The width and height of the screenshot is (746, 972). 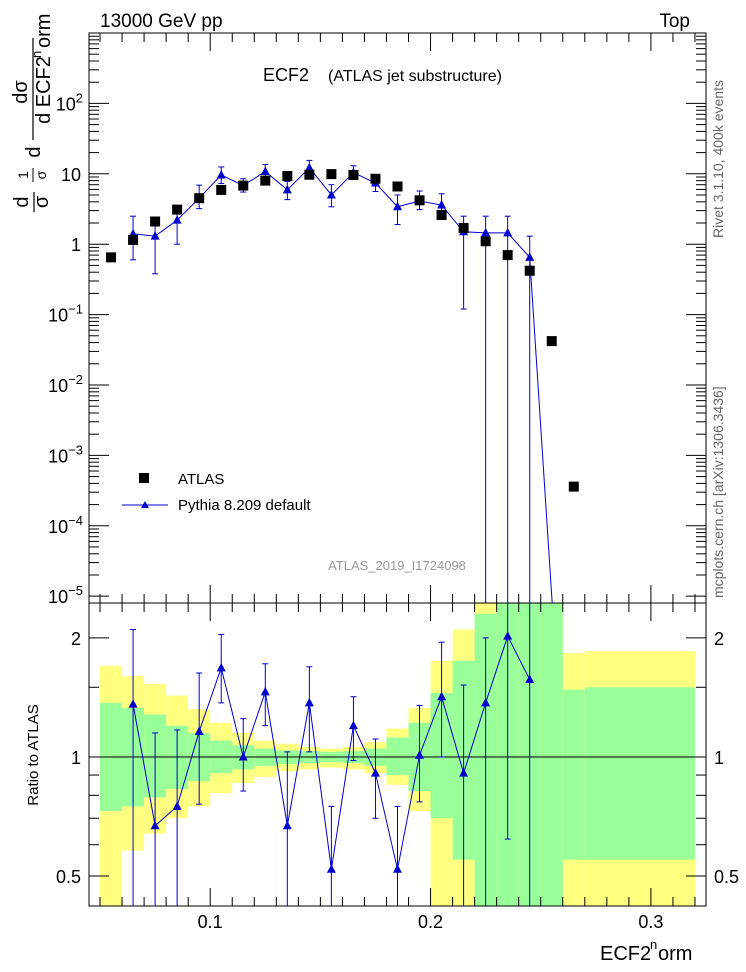 I want to click on plot-title: ECF2, so click(x=286, y=75).